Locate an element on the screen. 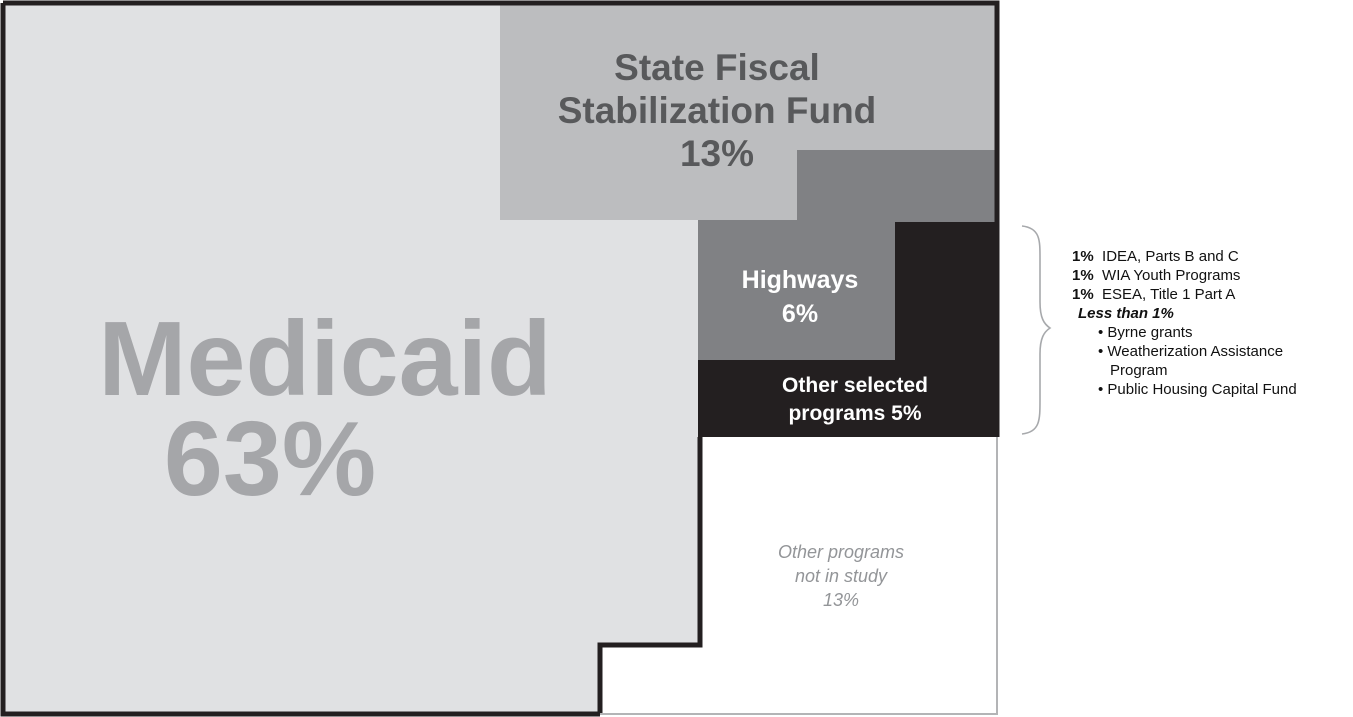 This screenshot has width=1353, height=717. label-highways-name: Highways is located at coordinates (800, 280).